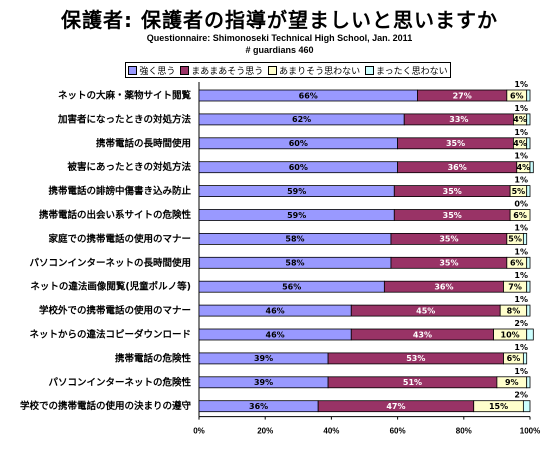 This screenshot has width=559, height=455. What do you see at coordinates (462, 95) in the screenshot?
I see `data-label: 27%` at bounding box center [462, 95].